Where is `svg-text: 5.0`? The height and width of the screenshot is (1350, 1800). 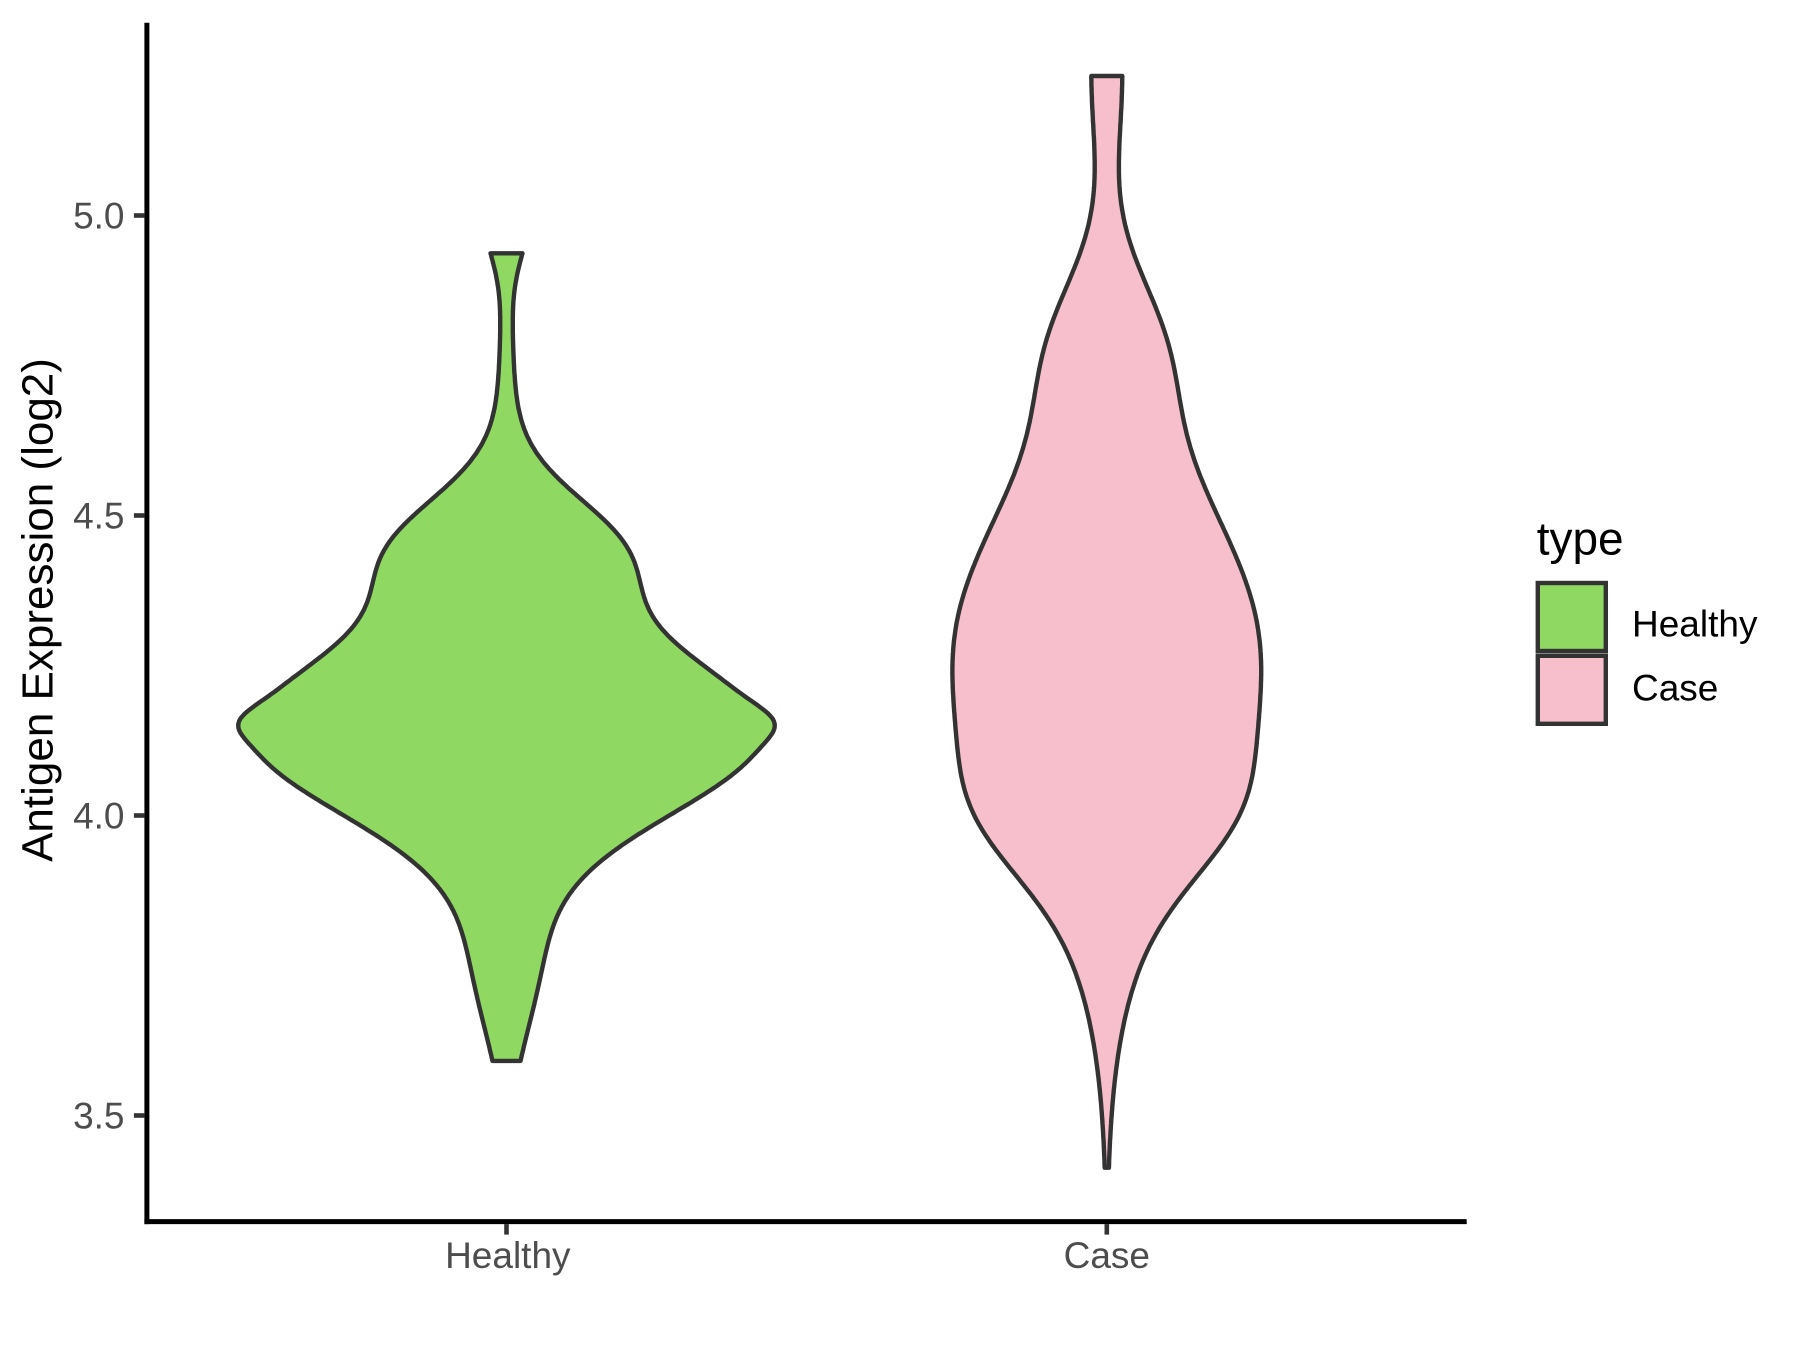 svg-text: 5.0 is located at coordinates (98, 216).